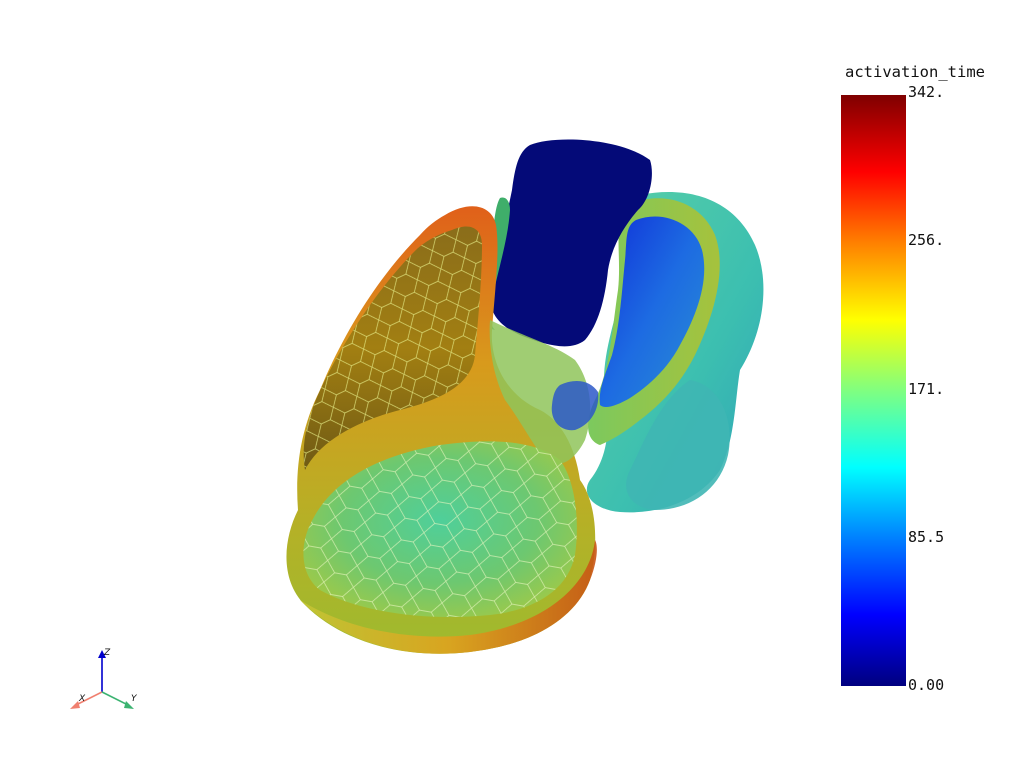 The height and width of the screenshot is (768, 1024). What do you see at coordinates (134, 699) in the screenshot?
I see `y-axis-label: Y` at bounding box center [134, 699].